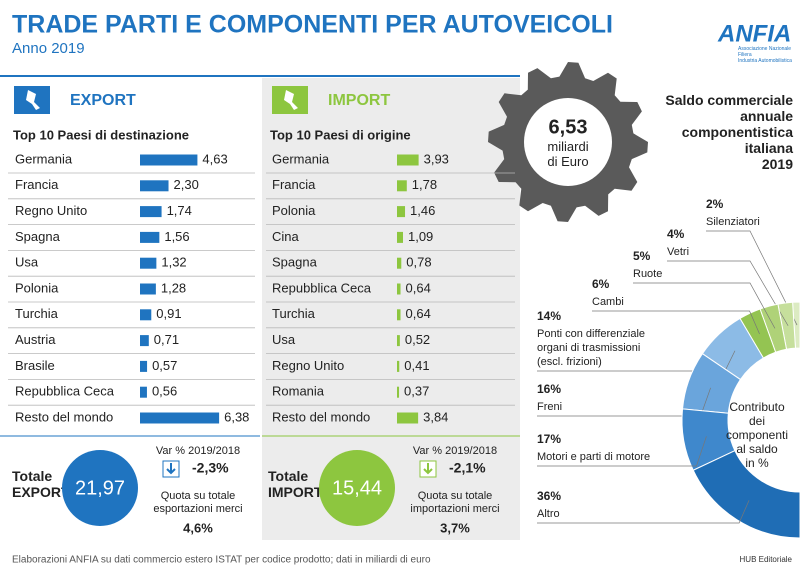 This screenshot has width=800, height=576. Describe the element at coordinates (418, 262) in the screenshot. I see `value-label: 0,78` at that location.